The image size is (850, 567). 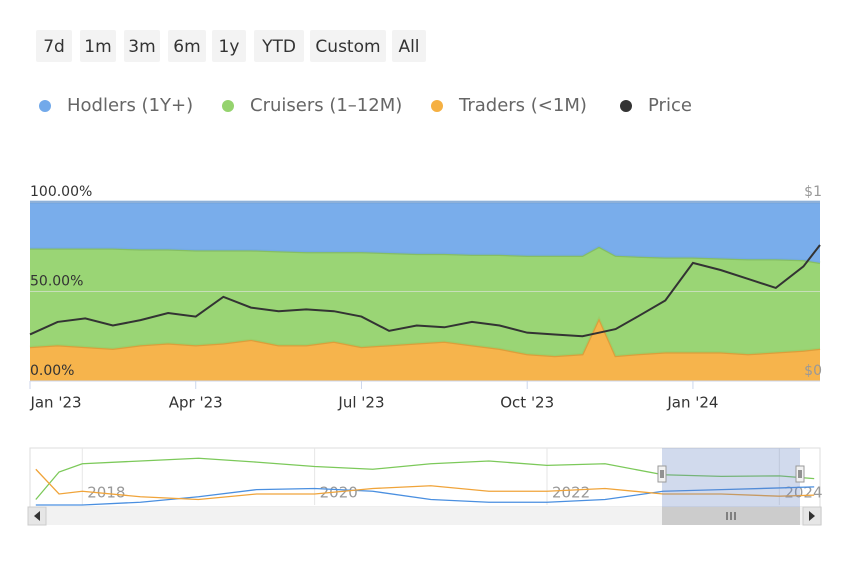 I want to click on legend-label: Hodlers (1Y+), so click(x=130, y=105).